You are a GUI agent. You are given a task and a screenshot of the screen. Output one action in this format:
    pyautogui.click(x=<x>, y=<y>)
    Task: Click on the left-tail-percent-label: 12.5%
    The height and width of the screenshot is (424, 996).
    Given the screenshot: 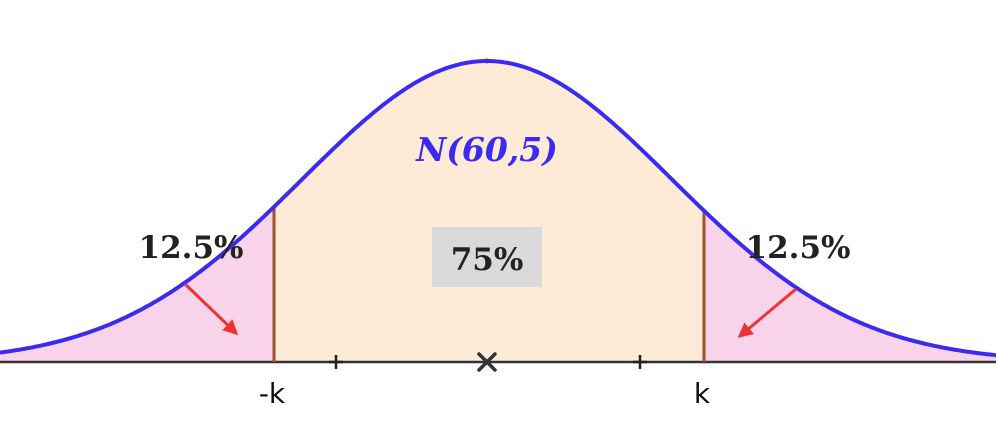 What is the action you would take?
    pyautogui.click(x=191, y=248)
    